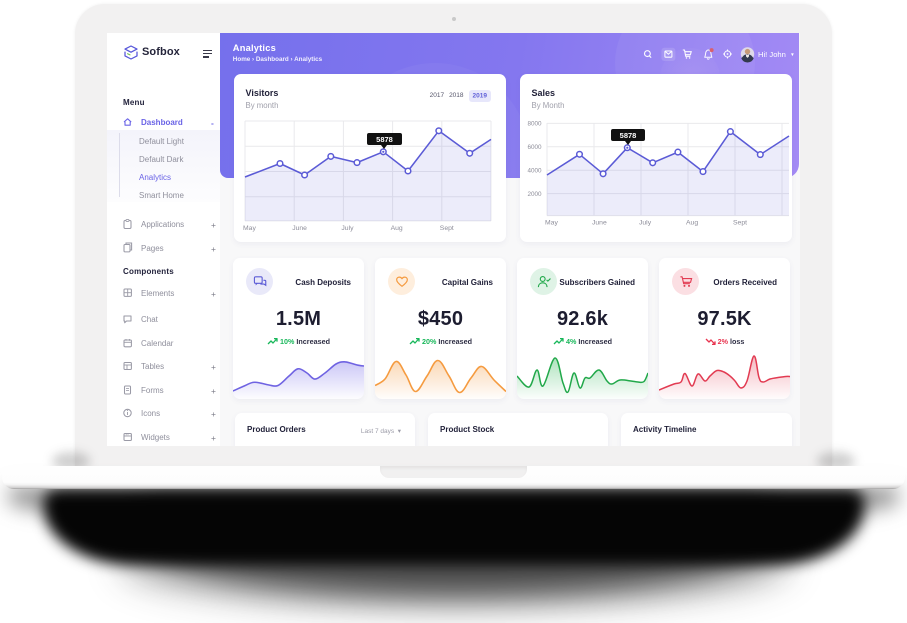 The image size is (907, 623). What do you see at coordinates (534, 147) in the screenshot?
I see `svg-text: 6000` at bounding box center [534, 147].